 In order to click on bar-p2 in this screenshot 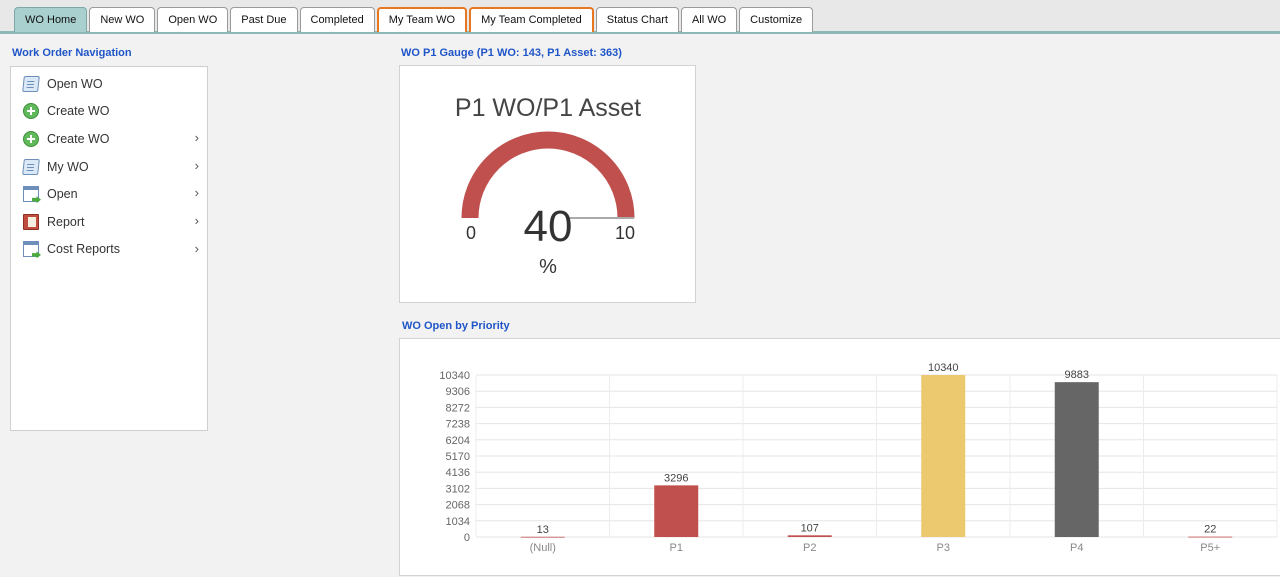, I will do `click(809, 536)`.